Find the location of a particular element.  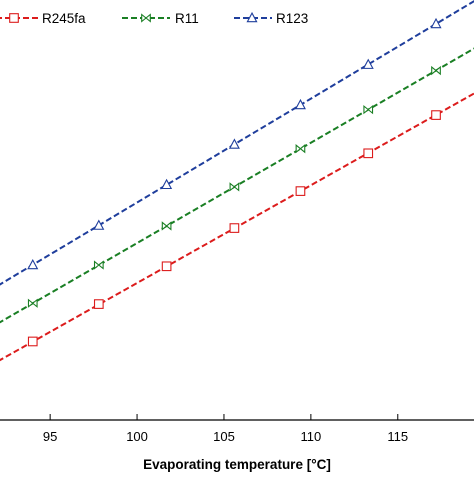

x-axis-label: Evaporating temperature [°C] is located at coordinates (237, 464).